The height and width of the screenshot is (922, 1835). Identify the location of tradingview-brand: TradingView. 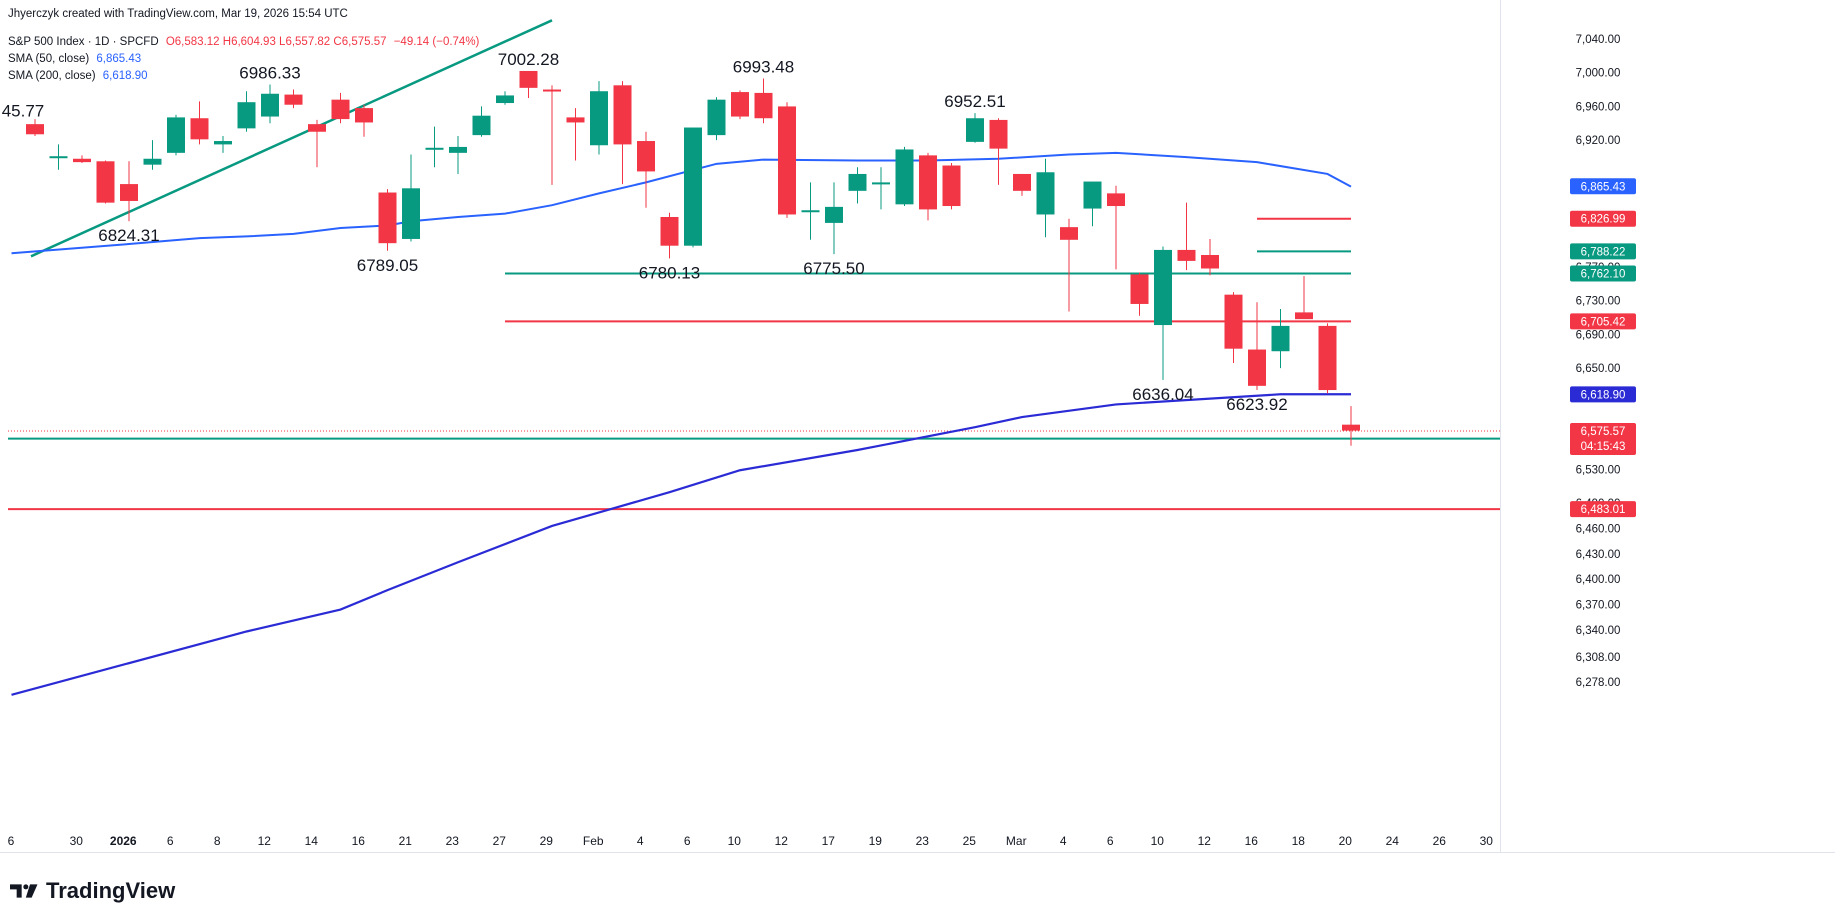
(111, 890).